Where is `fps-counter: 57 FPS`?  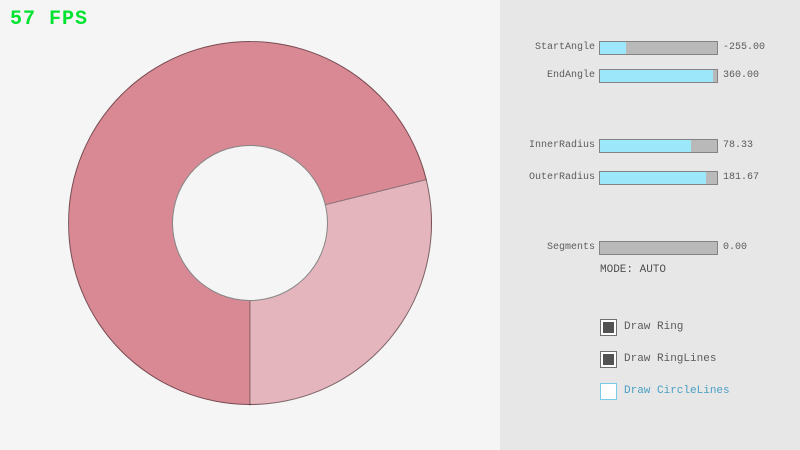 fps-counter: 57 FPS is located at coordinates (49, 19).